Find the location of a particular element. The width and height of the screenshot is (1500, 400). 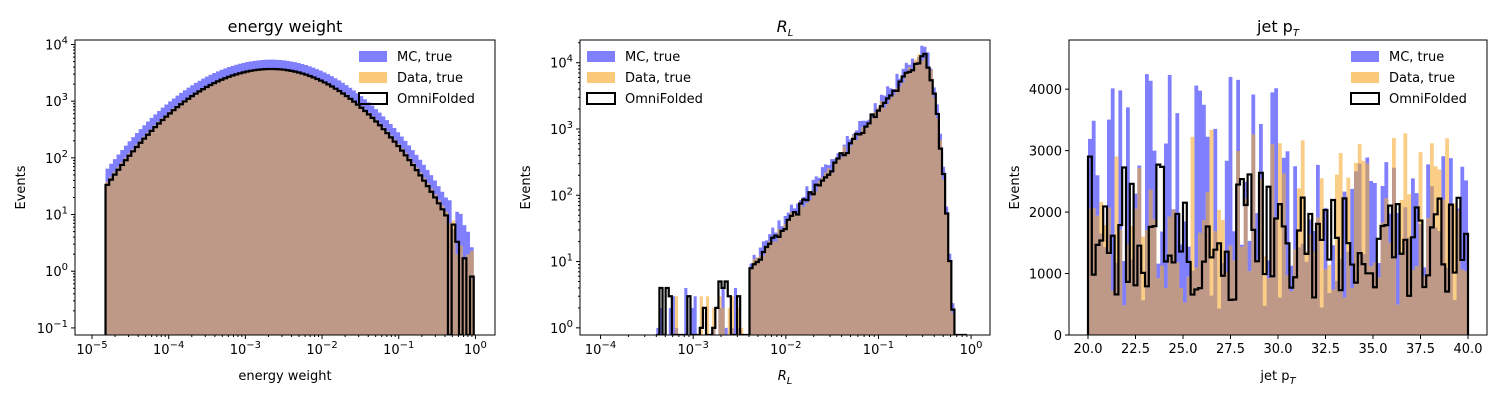

y-tick-label: 0 is located at coordinates (1058, 336).